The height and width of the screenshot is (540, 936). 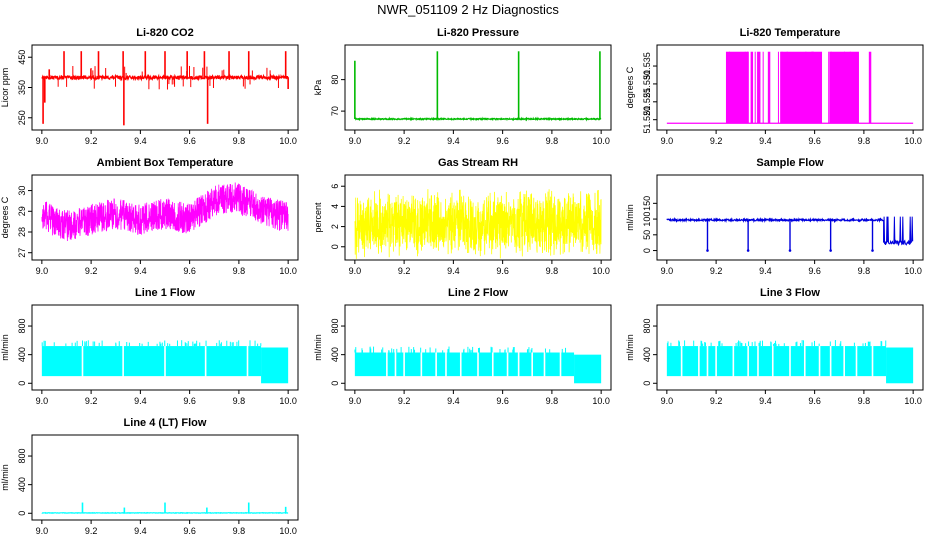 I want to click on y-tick-label: 30, so click(x=22, y=191).